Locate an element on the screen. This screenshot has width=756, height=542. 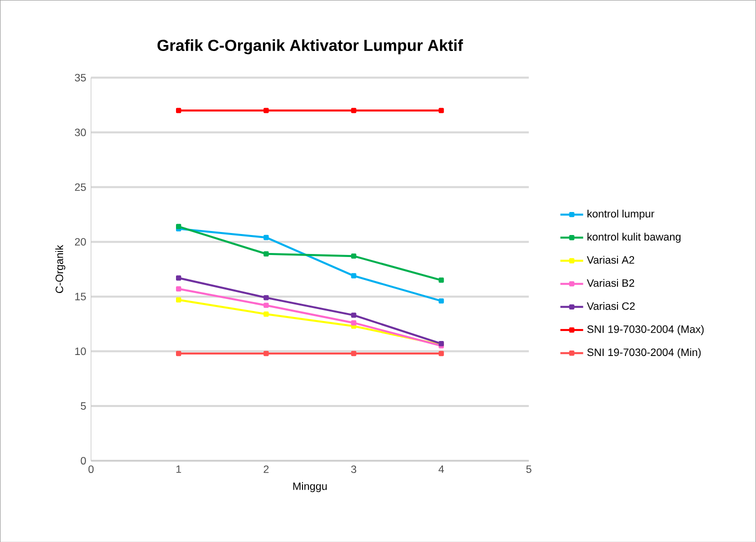
legend-label: SNI 19-7030-2004 (Max) is located at coordinates (645, 329).